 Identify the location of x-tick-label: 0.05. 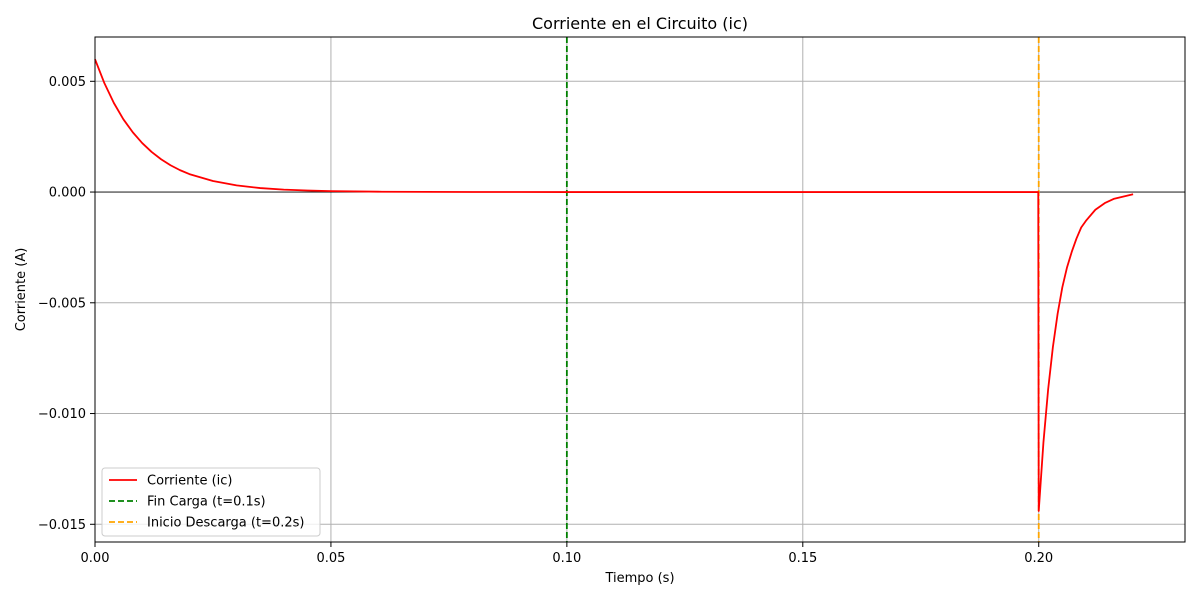
(330, 558).